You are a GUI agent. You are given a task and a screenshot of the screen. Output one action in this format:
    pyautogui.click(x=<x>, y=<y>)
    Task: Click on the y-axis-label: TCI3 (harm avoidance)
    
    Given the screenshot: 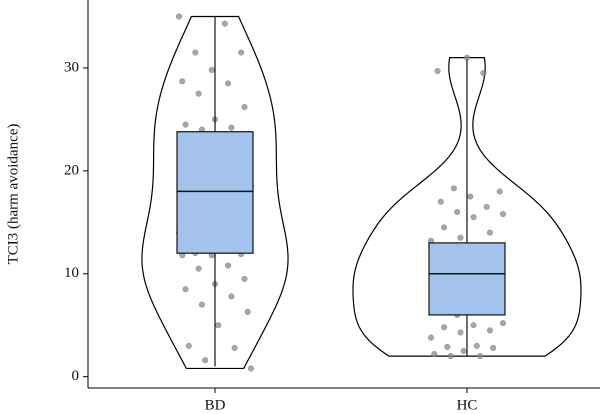 What is the action you would take?
    pyautogui.click(x=13, y=194)
    